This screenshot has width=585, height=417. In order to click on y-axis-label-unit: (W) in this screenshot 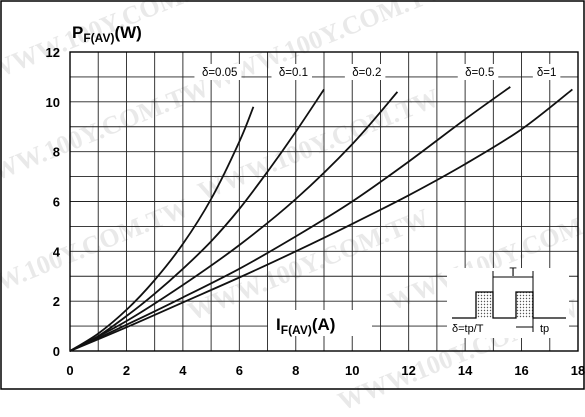, I will do `click(127, 32)`.